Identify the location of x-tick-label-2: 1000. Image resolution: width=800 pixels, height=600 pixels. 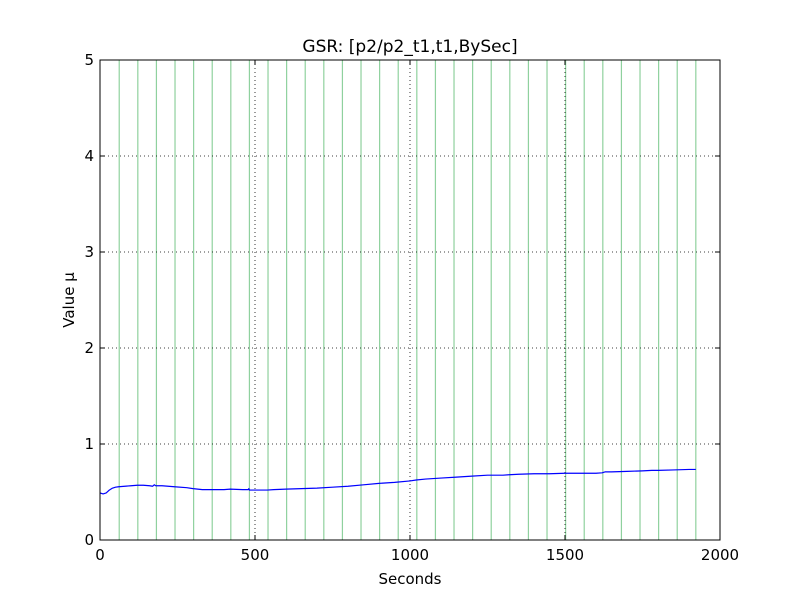
(410, 555).